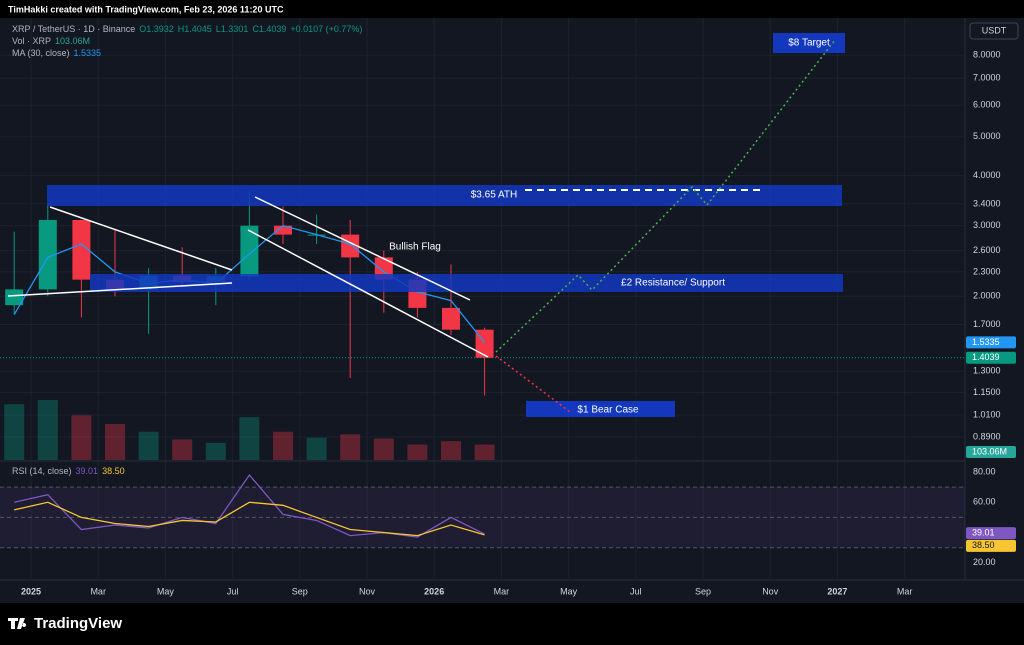 The width and height of the screenshot is (1024, 645). I want to click on currency: USDT, so click(994, 30).